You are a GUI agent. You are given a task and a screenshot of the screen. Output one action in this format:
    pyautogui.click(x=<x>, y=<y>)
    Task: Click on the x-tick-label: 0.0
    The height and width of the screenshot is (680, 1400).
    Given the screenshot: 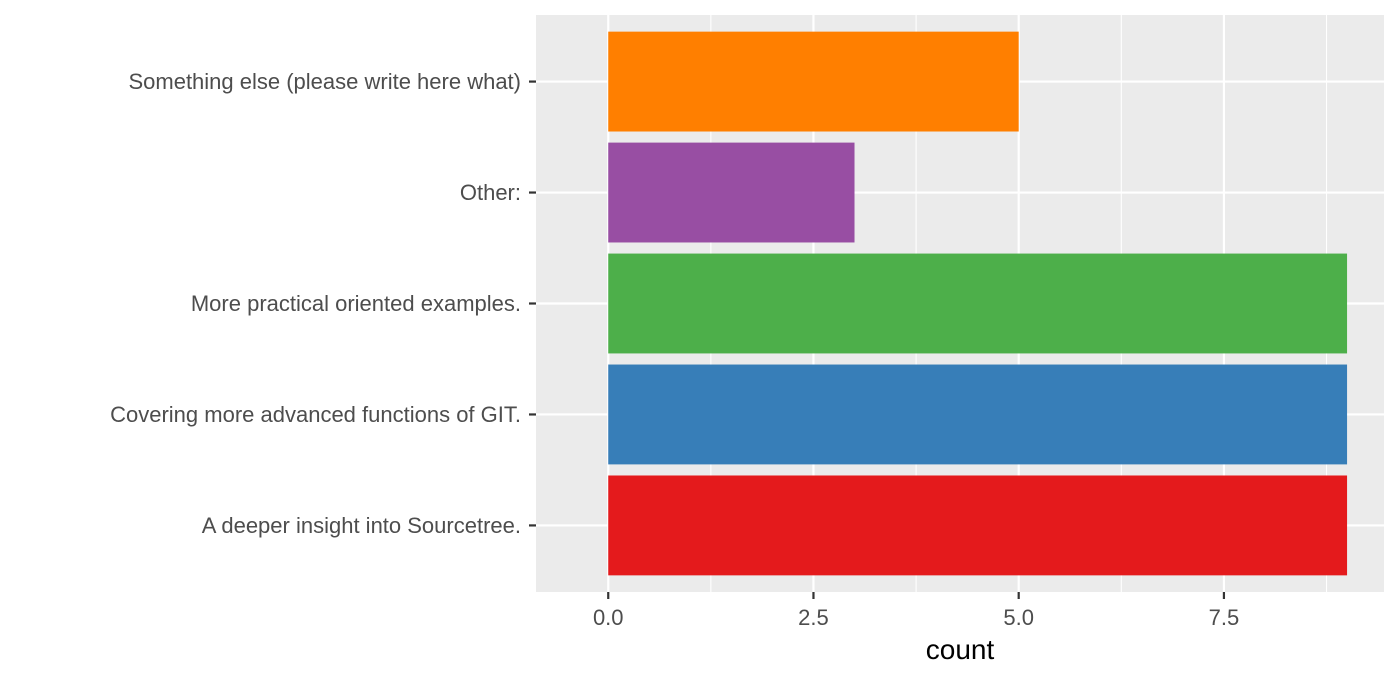 What is the action you would take?
    pyautogui.click(x=608, y=617)
    